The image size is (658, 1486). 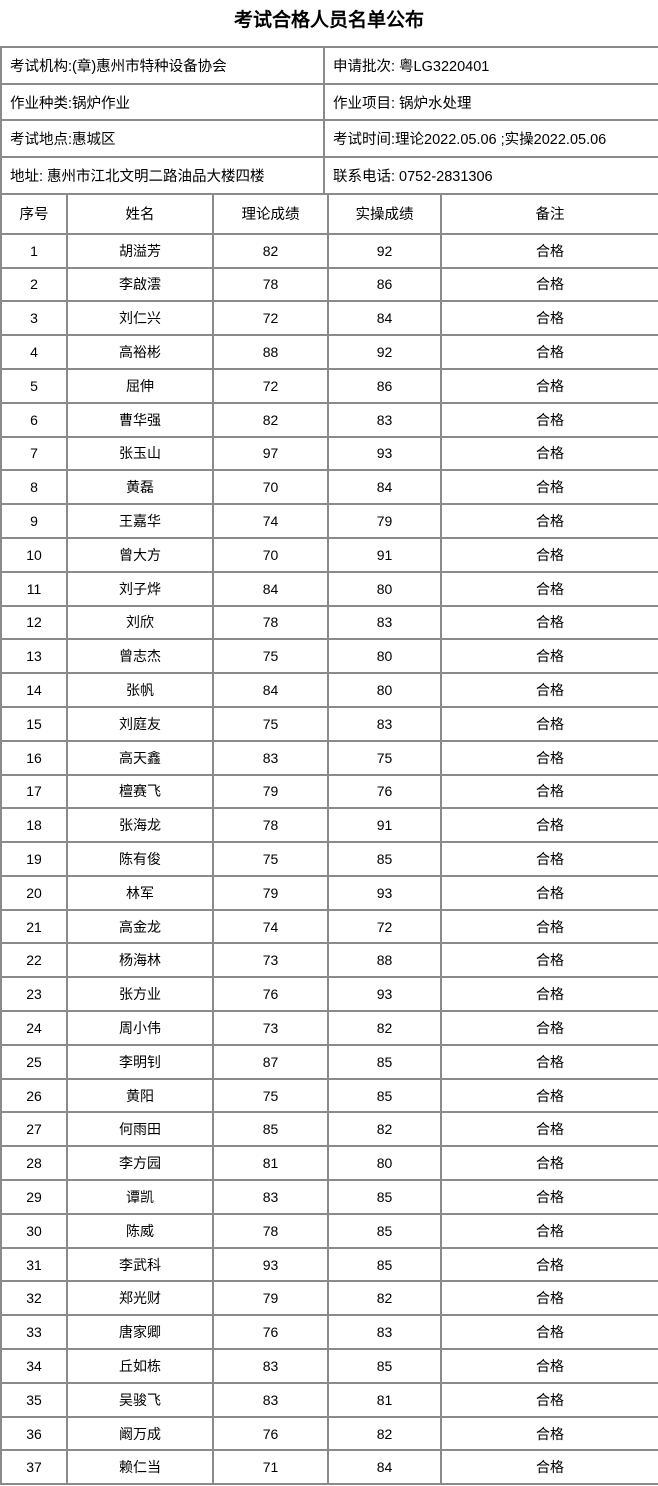 I want to click on cell-index: 14, so click(x=34, y=690).